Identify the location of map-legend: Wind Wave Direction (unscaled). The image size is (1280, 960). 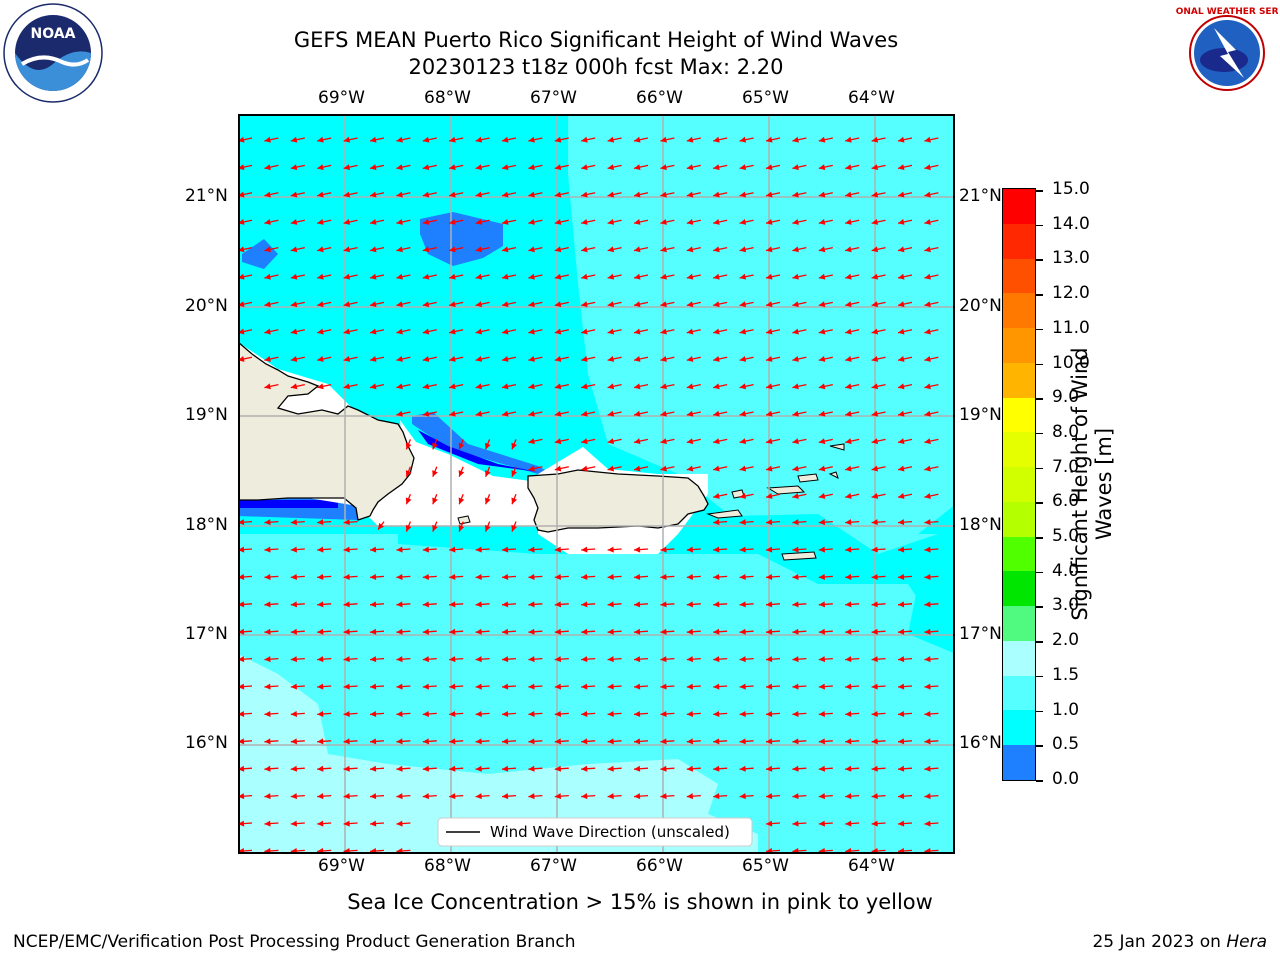
(595, 832).